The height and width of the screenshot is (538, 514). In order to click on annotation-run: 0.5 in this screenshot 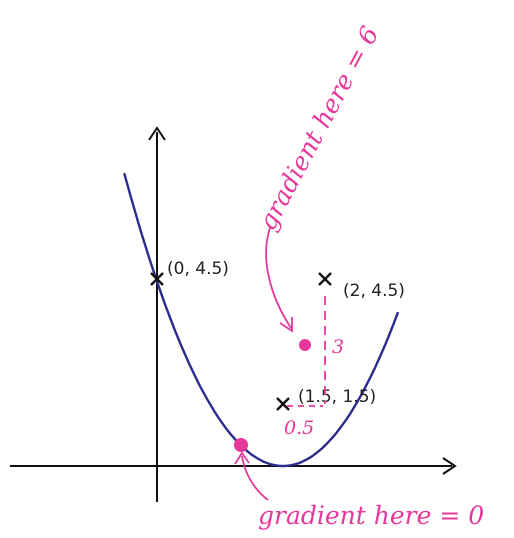, I will do `click(299, 428)`.